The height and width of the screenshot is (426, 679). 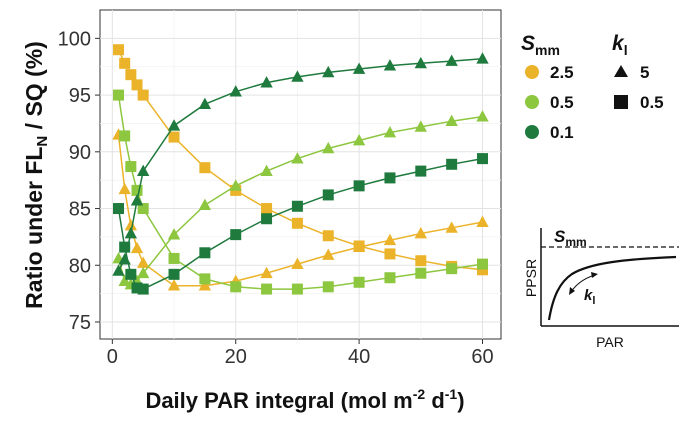 What do you see at coordinates (34, 88) in the screenshot?
I see `y-axis-title-tail: / SQ (%)` at bounding box center [34, 88].